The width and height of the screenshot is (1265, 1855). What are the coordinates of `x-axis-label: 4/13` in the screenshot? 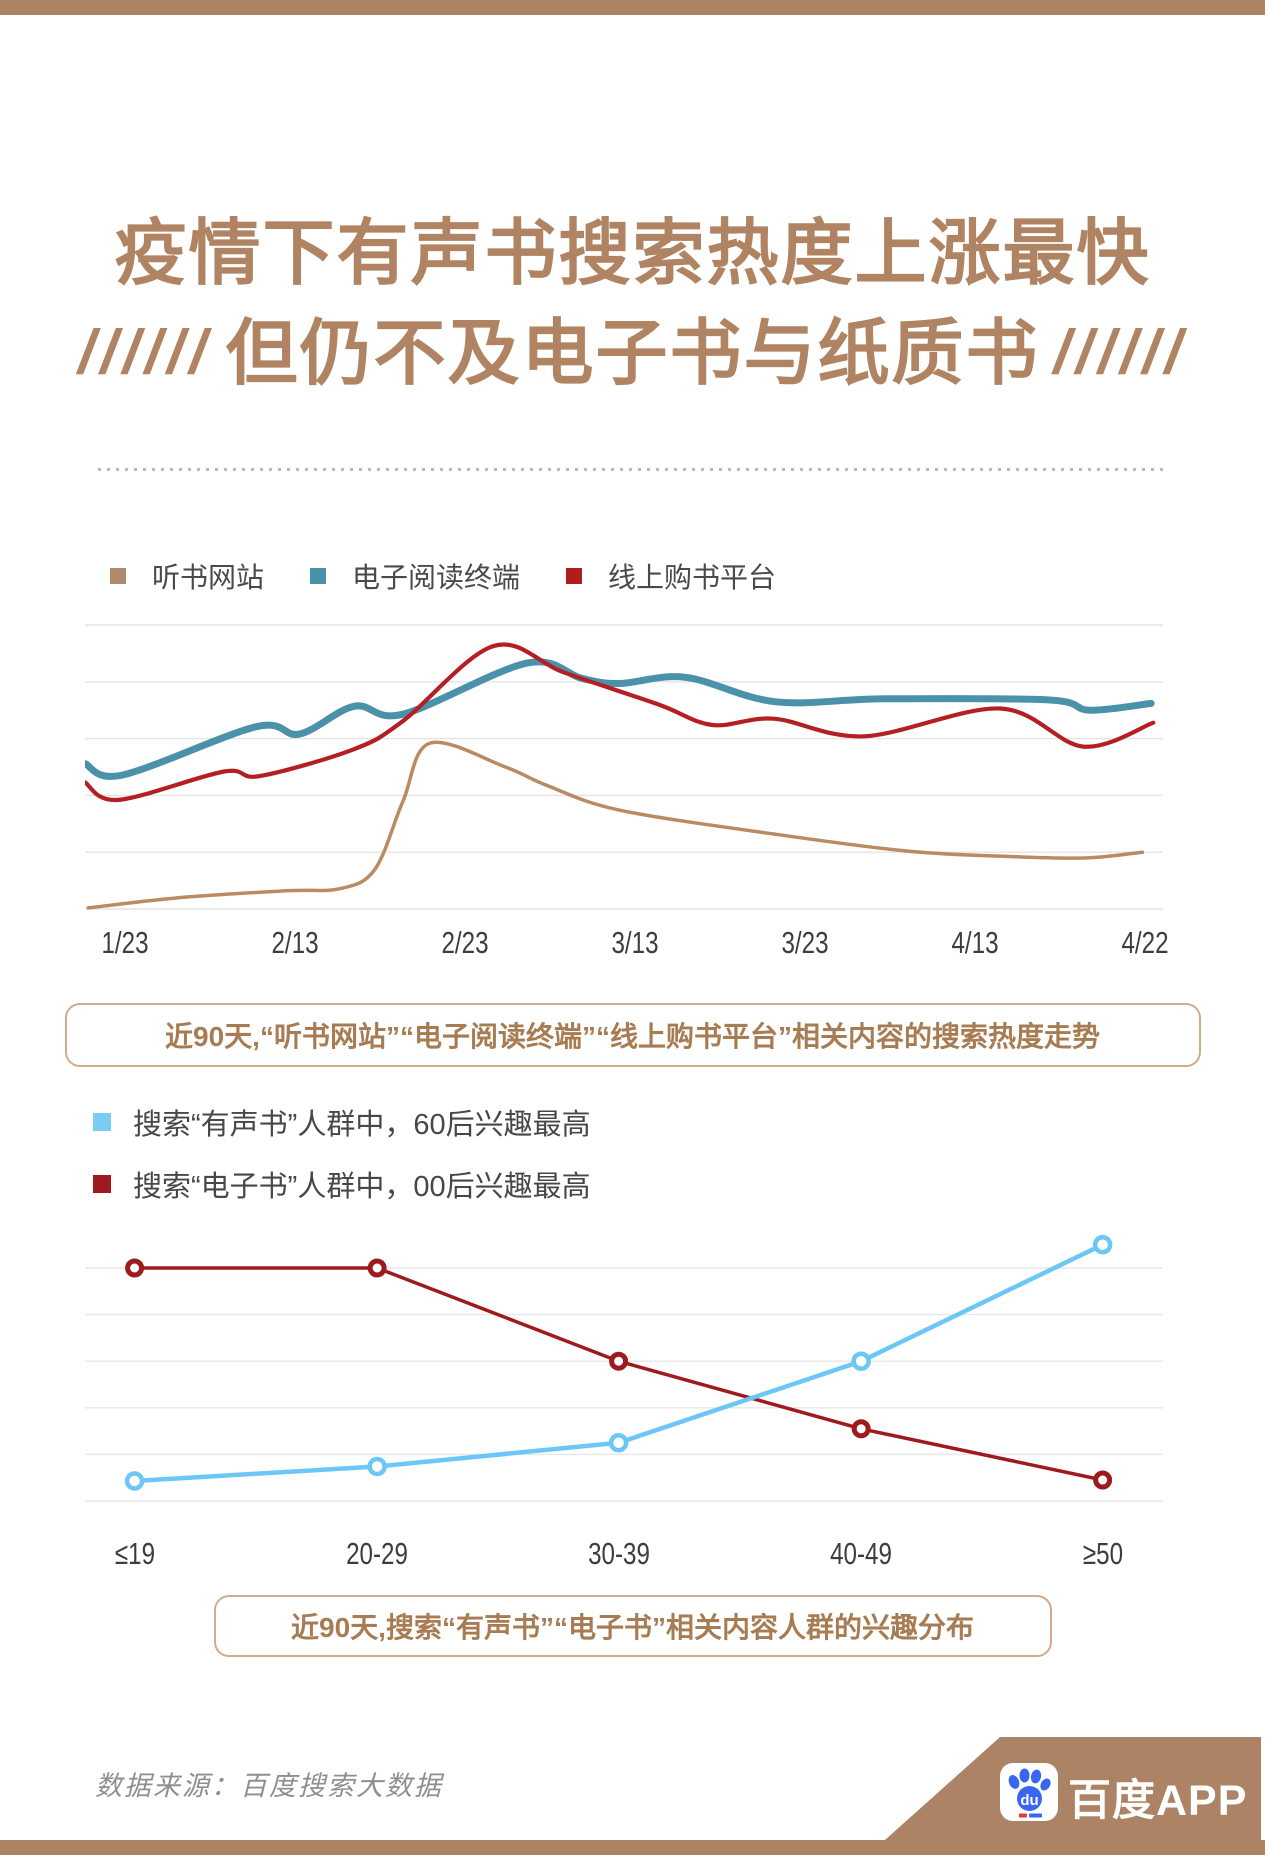 It's located at (975, 942).